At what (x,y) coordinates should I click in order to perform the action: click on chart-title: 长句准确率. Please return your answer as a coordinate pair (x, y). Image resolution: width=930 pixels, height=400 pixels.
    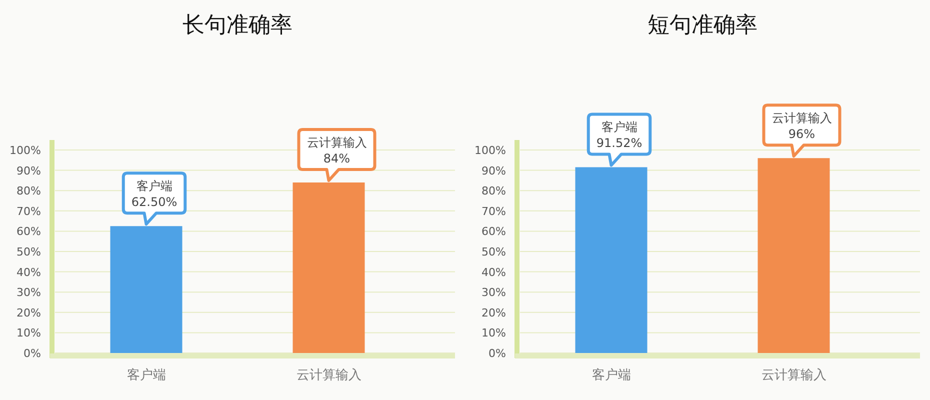
    Looking at the image, I should click on (237, 25).